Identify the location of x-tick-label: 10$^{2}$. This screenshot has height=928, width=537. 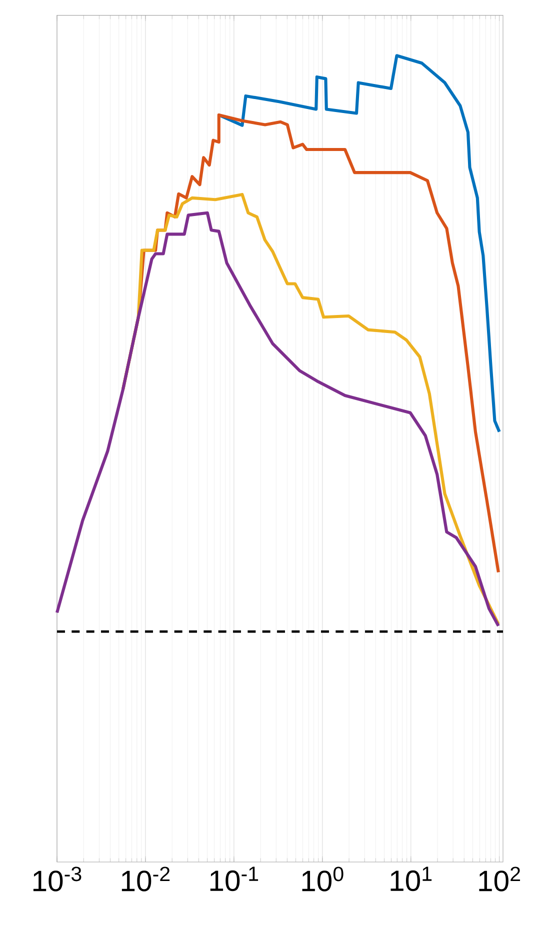
(499, 879).